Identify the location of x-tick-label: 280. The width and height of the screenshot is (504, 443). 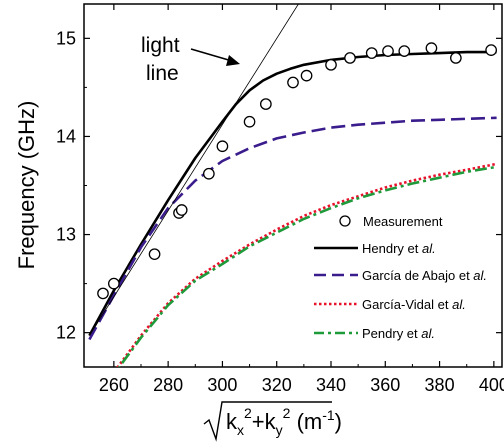
(168, 385).